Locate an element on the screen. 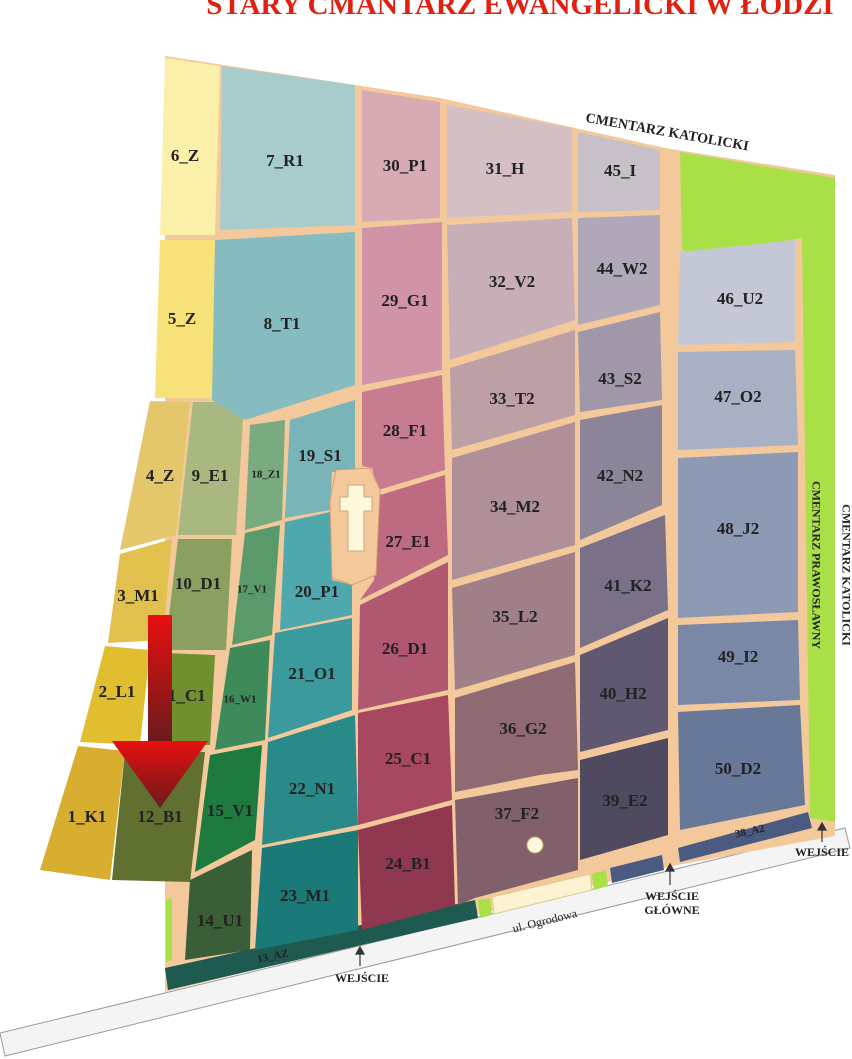  section-label: 36_G2 is located at coordinates (522, 728).